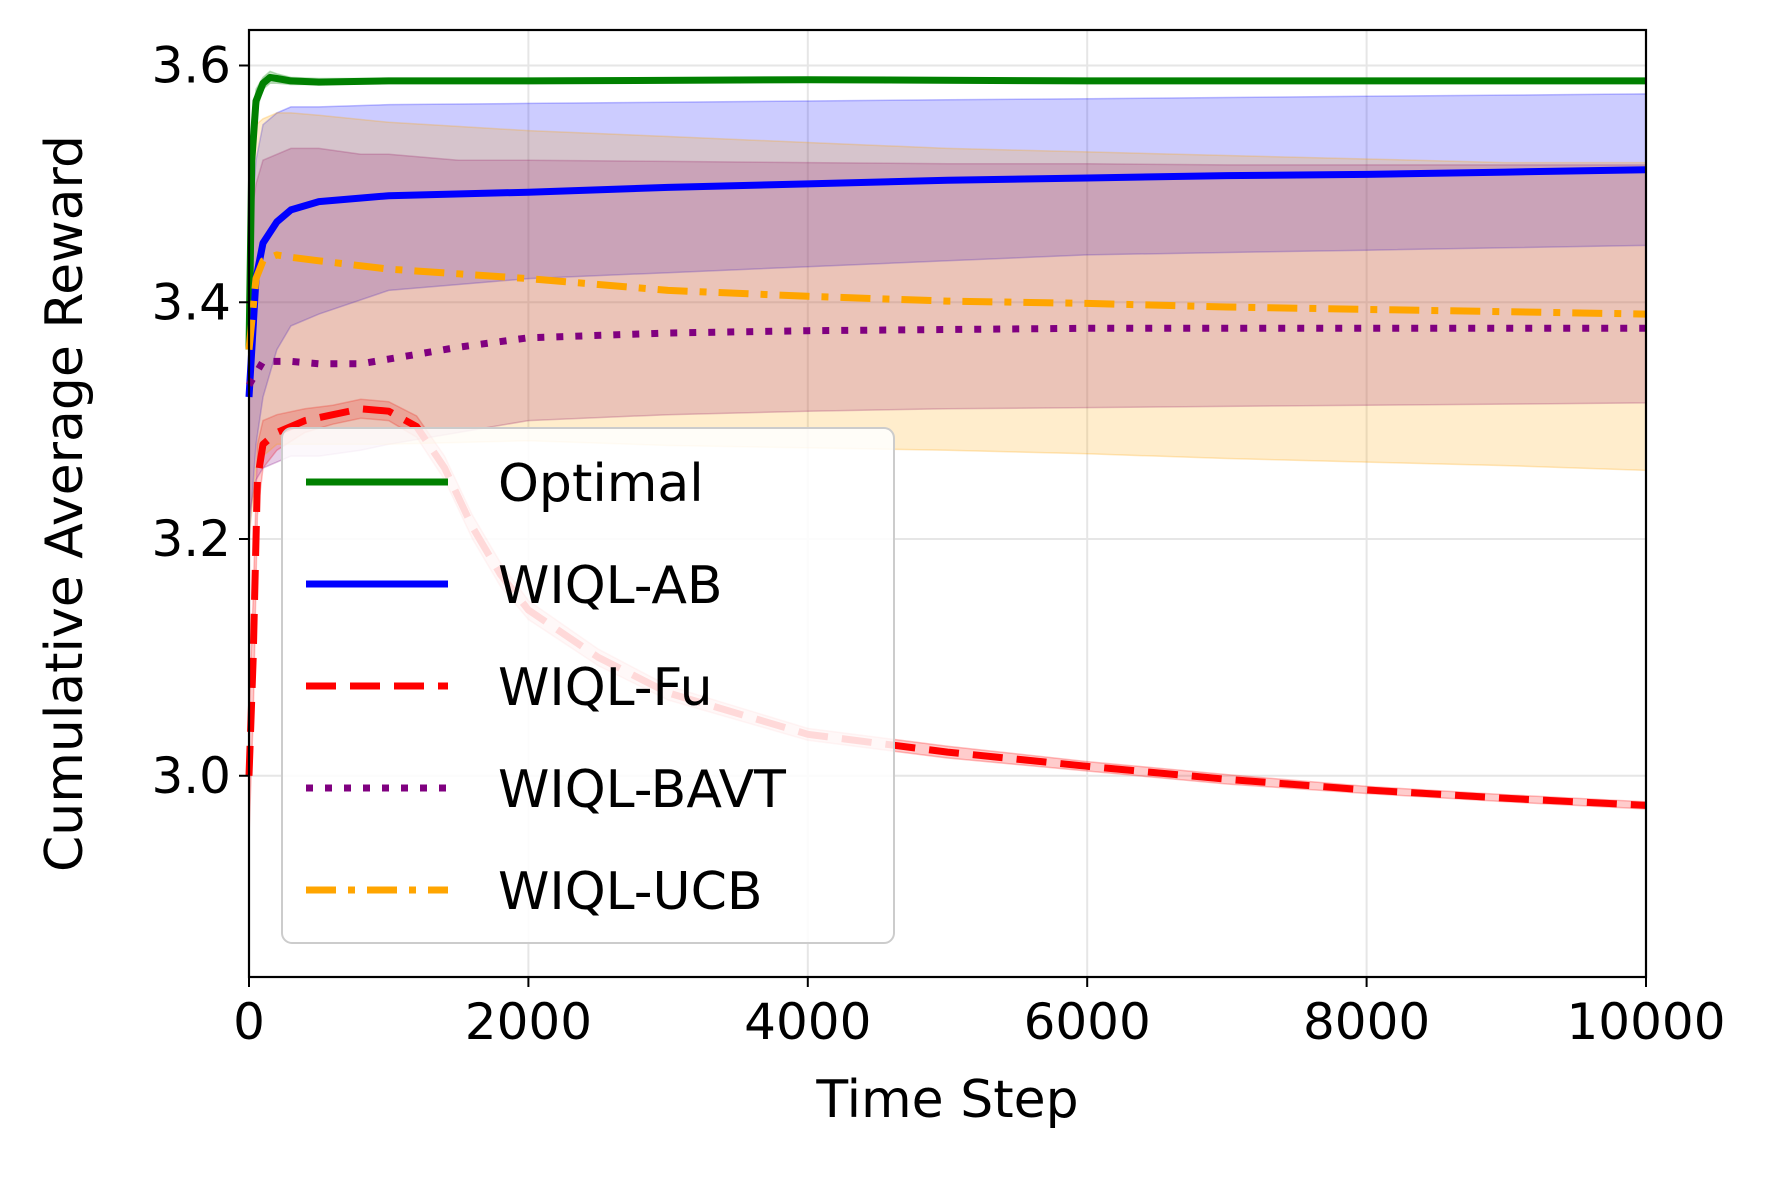 This screenshot has height=1187, width=1775. Describe the element at coordinates (65, 503) in the screenshot. I see `y-axis-label: Cumulative Average Reward` at that location.